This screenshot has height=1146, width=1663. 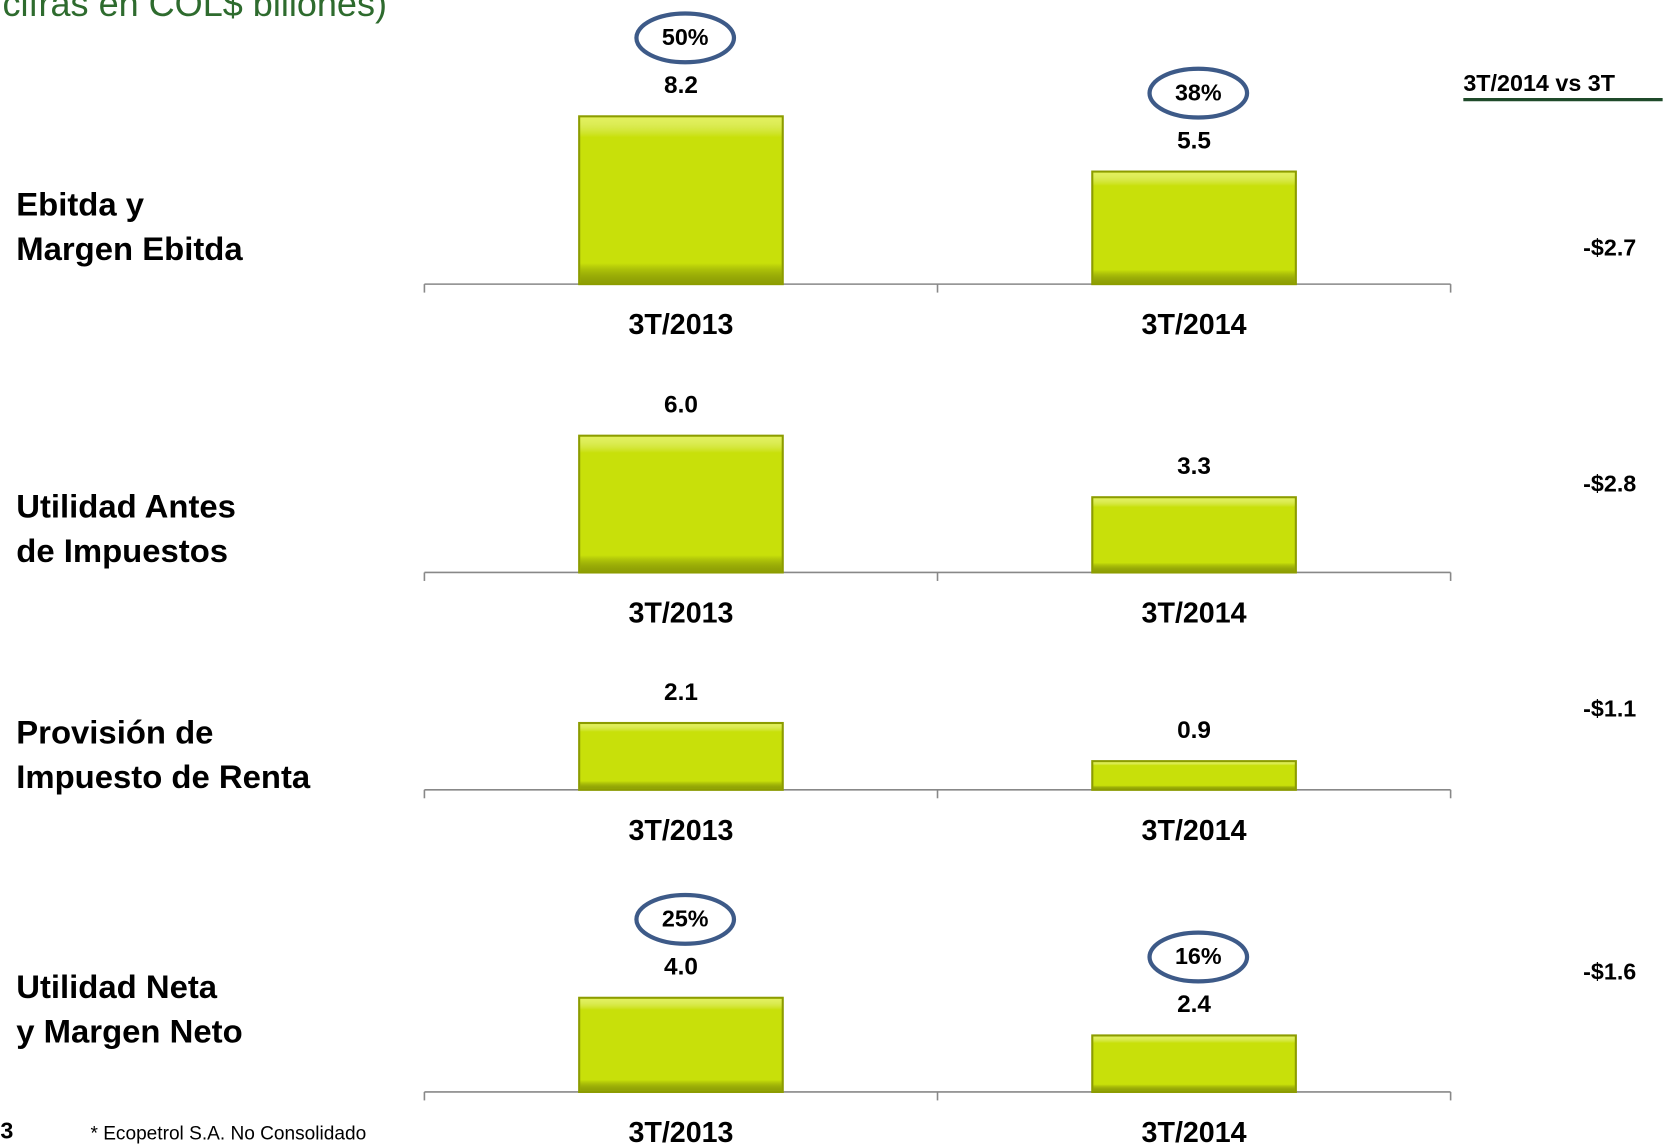 What do you see at coordinates (117, 986) in the screenshot?
I see `row-label: Utilidad Neta` at bounding box center [117, 986].